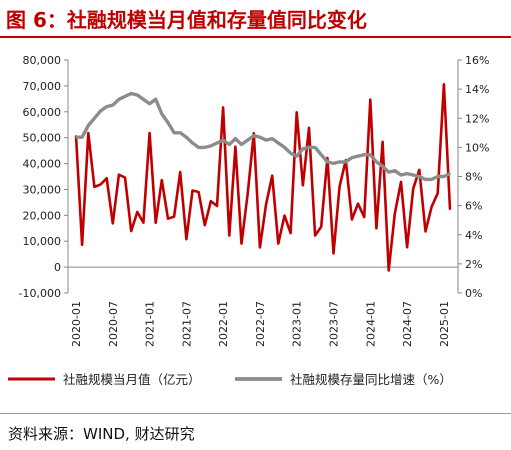 This screenshot has height=450, width=511. What do you see at coordinates (255, 37) in the screenshot?
I see `title-divider` at bounding box center [255, 37].